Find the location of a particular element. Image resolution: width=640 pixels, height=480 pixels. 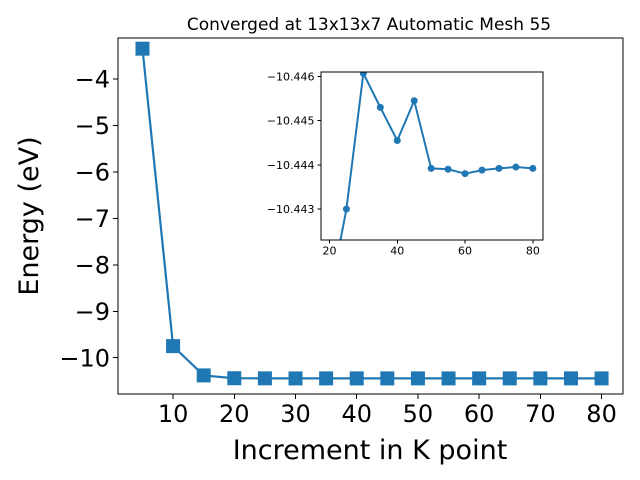

main-x-tick-label: 20 is located at coordinates (234, 414).